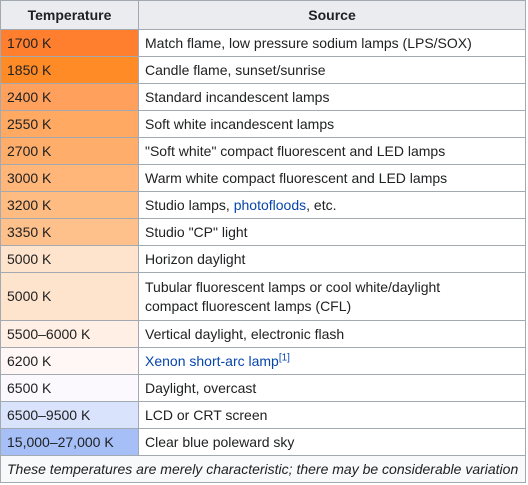 Image resolution: width=528 pixels, height=485 pixels. I want to click on table-row: 6500 K Daylight, overcast, so click(263, 388).